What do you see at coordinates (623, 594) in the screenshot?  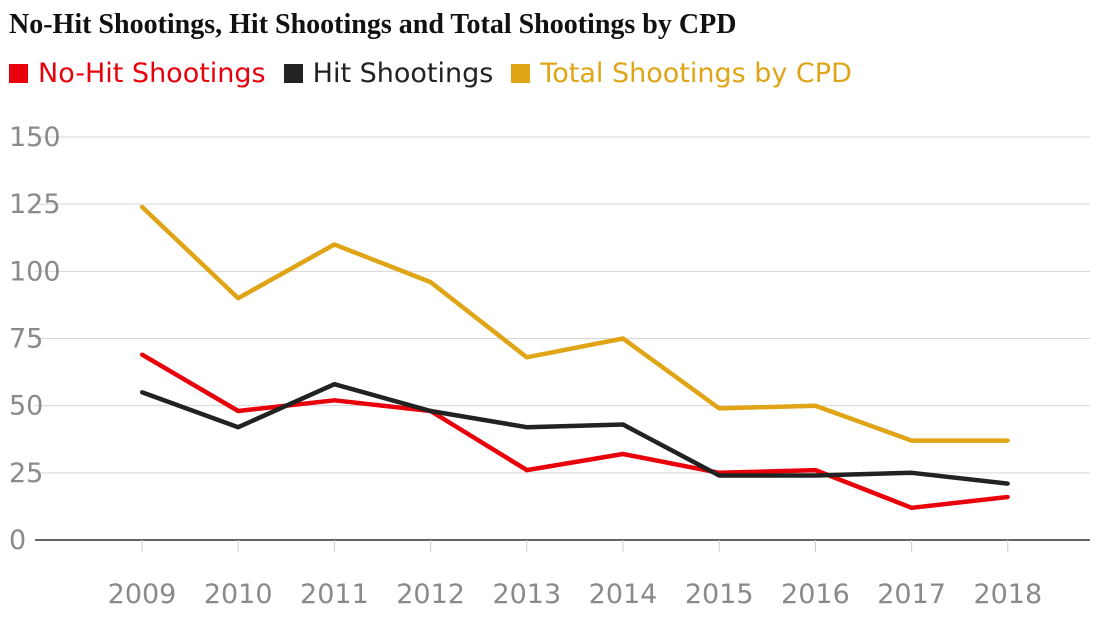 I see `x-tick-label: 2014` at bounding box center [623, 594].